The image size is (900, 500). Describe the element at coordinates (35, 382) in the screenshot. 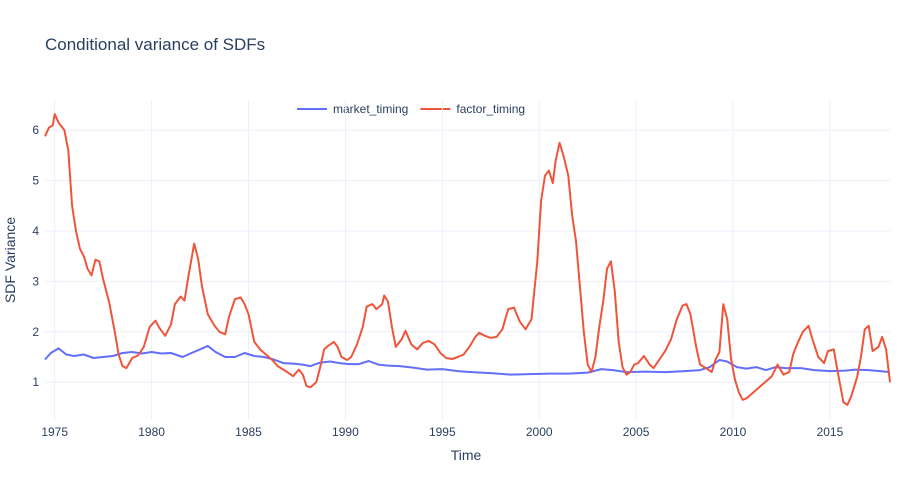

I see `y-tick-label: 1` at that location.